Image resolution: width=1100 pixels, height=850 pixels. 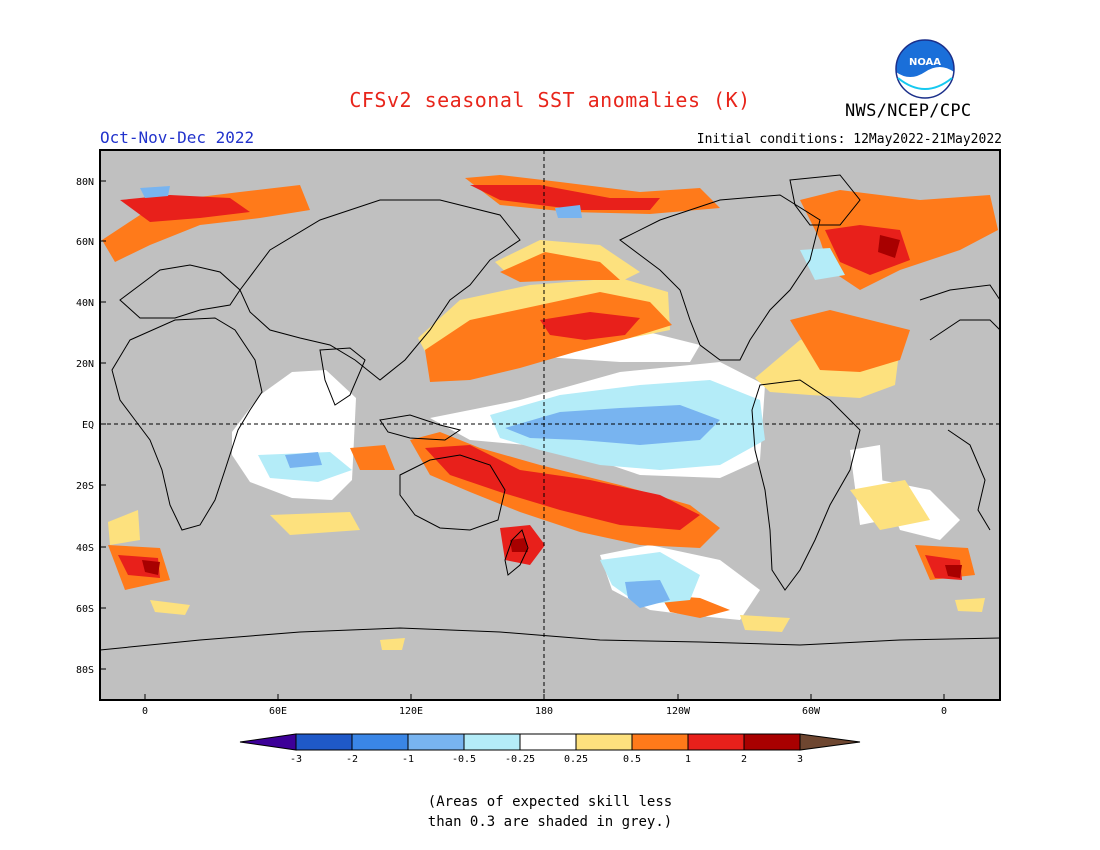 What do you see at coordinates (85, 182) in the screenshot?
I see `lat-tick-label: 80N` at bounding box center [85, 182].